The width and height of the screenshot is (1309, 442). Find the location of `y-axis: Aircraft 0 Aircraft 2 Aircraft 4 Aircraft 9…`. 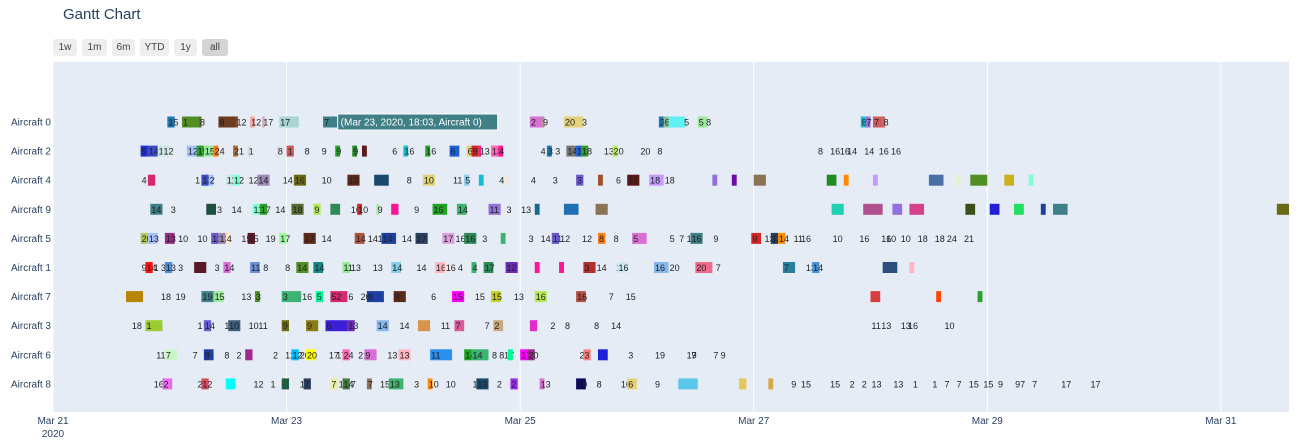

y-axis: Aircraft 0 Aircraft 2 Aircraft 4 Aircraft 9… is located at coordinates (31, 254).